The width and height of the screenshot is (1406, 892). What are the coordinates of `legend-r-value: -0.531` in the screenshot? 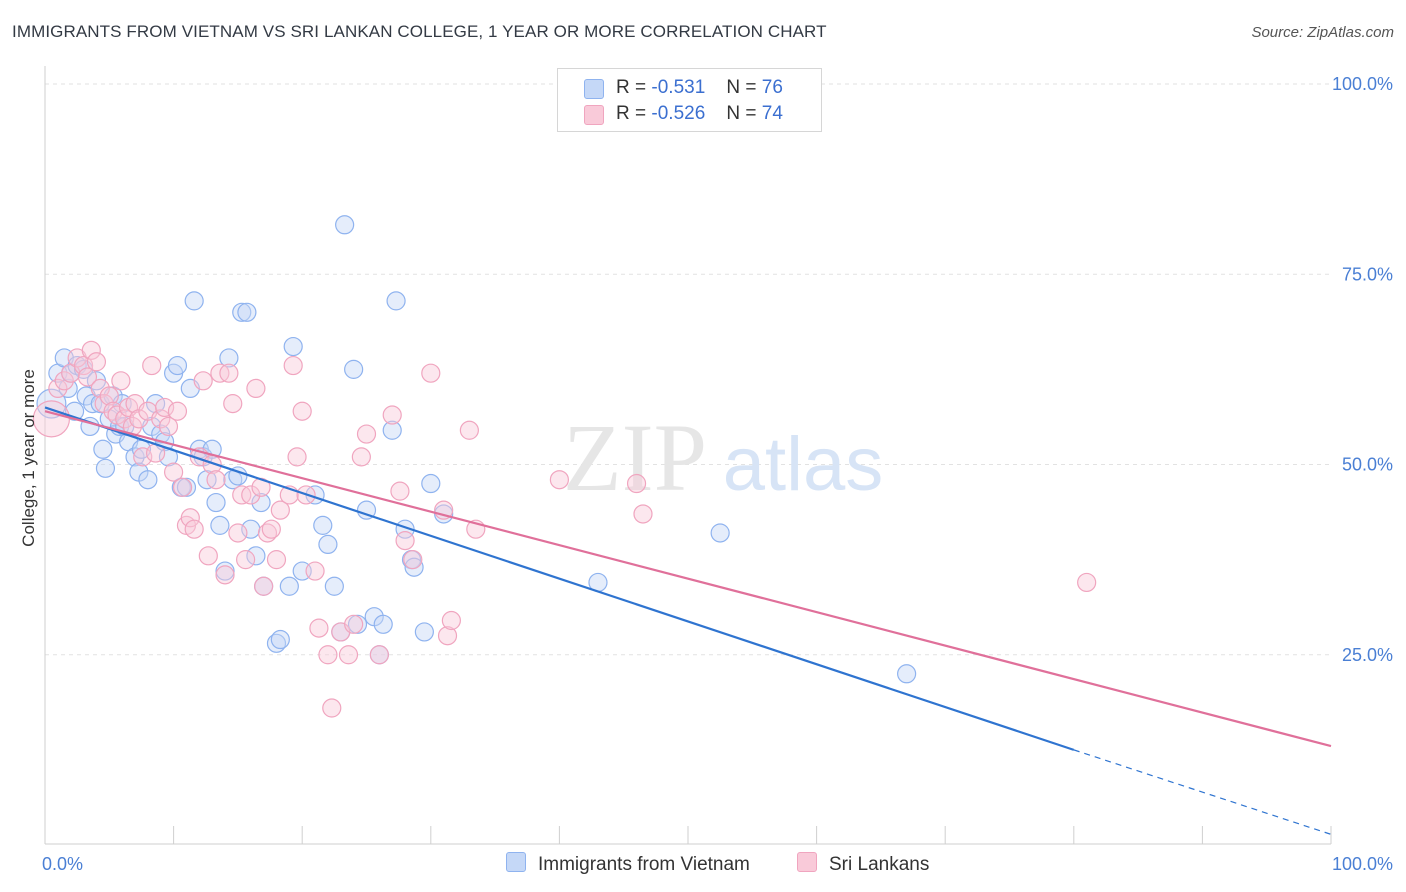 It's located at (678, 87).